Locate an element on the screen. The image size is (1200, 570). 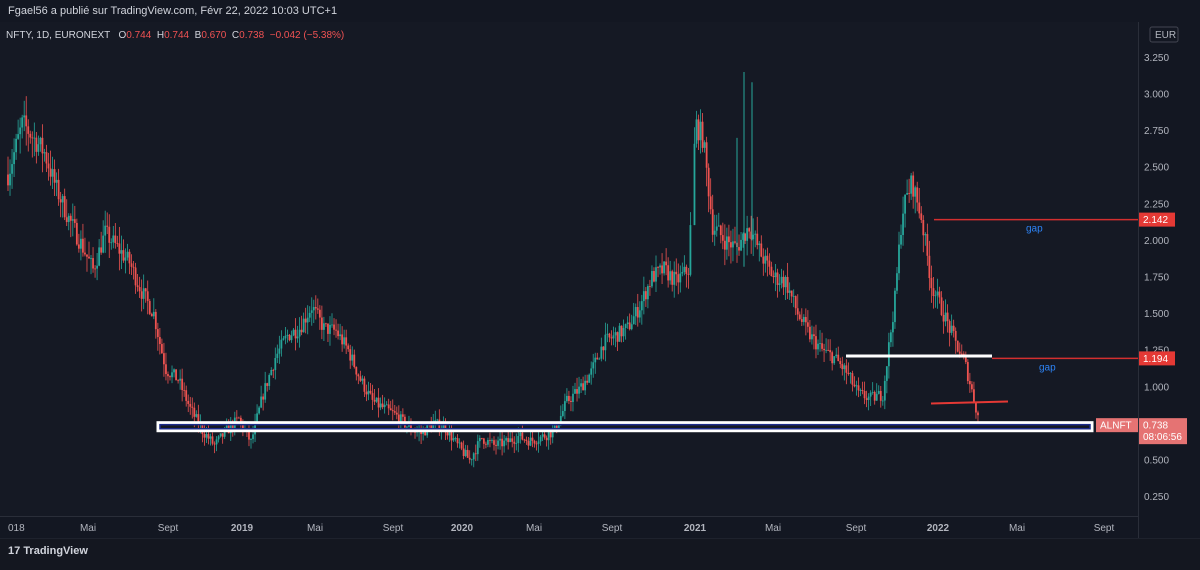
time-axis is located at coordinates (569, 527).